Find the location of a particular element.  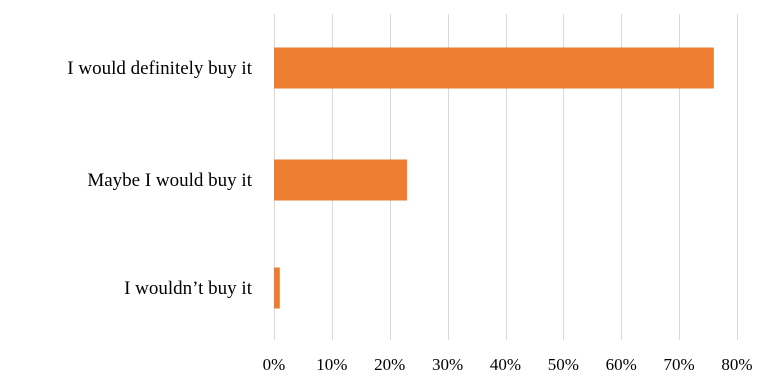

category-label: I wouldn’t buy it is located at coordinates (188, 288).